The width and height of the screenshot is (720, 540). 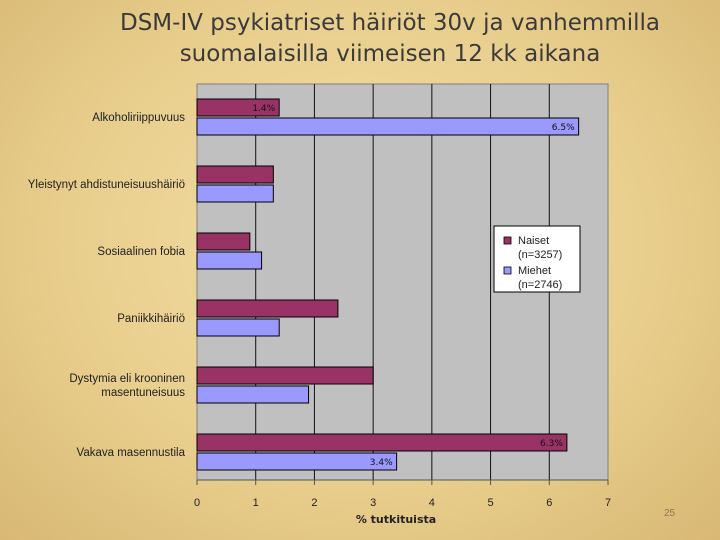 I want to click on legend-swatch-miehet, so click(x=507, y=270).